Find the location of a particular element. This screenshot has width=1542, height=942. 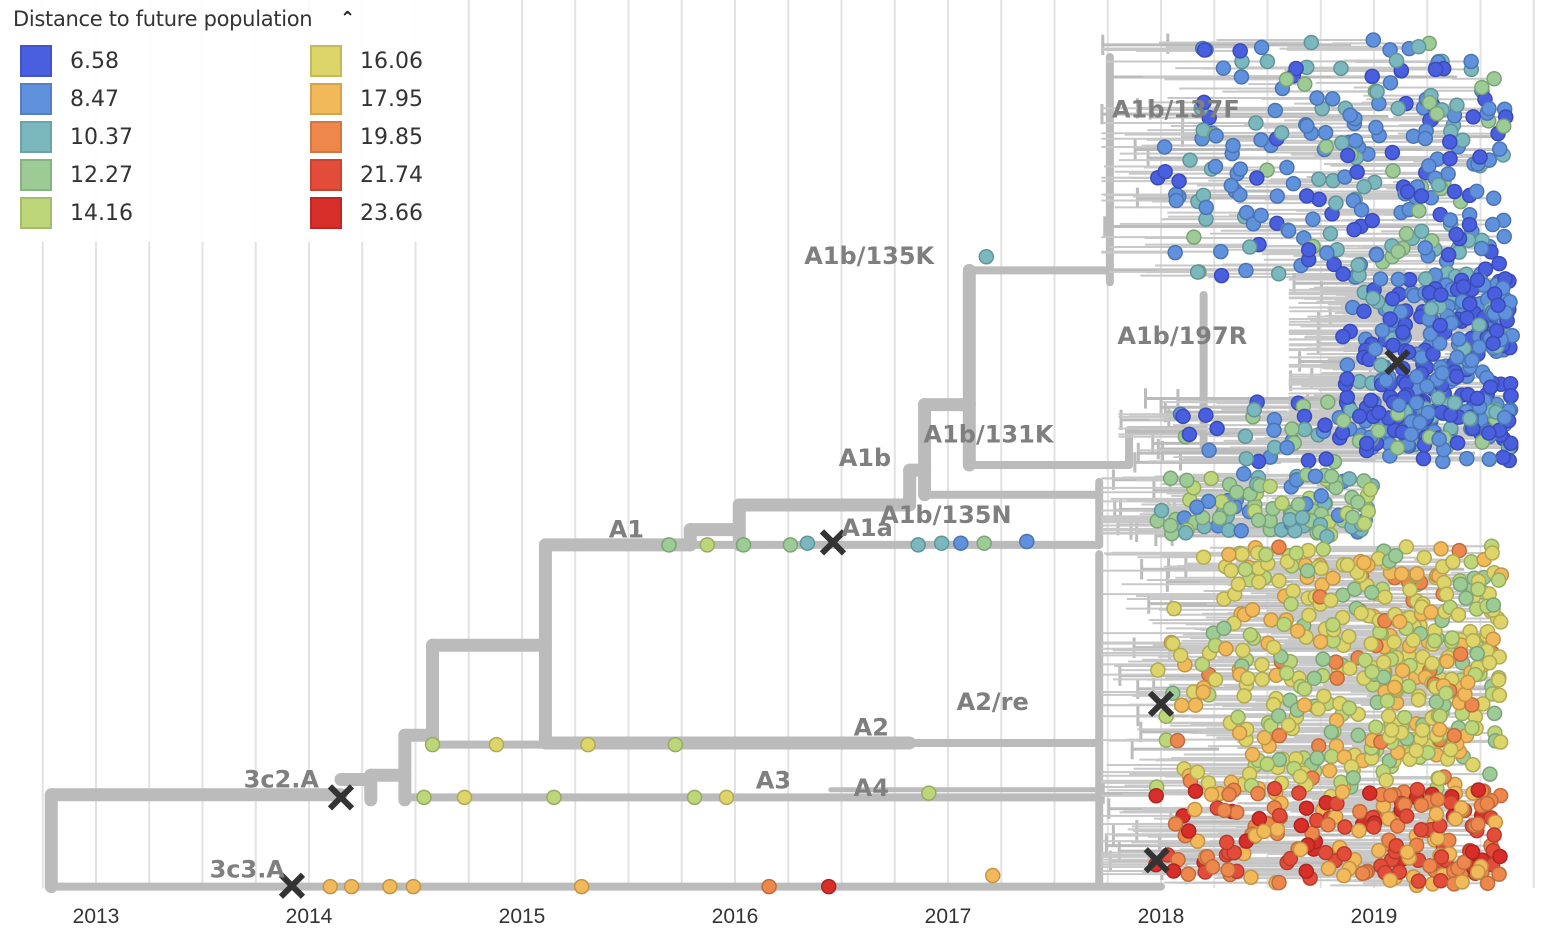

legend-item: 23.66 is located at coordinates (366, 213).